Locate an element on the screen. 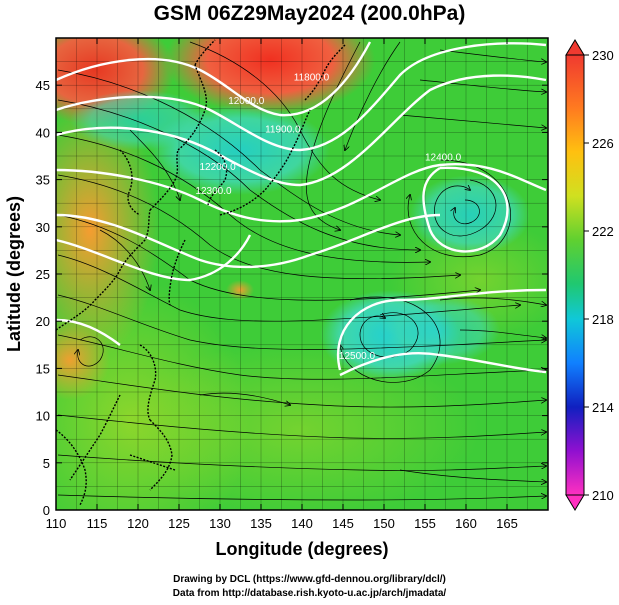 The height and width of the screenshot is (605, 619). x-tick-label: 115 is located at coordinates (97, 523).